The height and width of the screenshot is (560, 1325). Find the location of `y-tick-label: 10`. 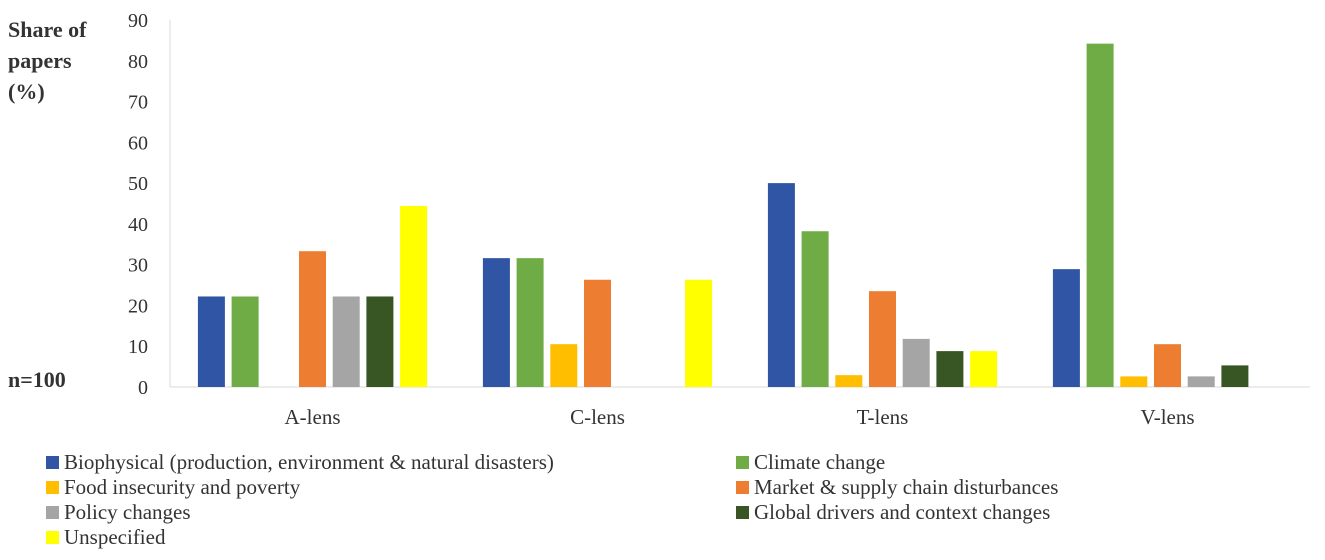

y-tick-label: 10 is located at coordinates (138, 347).